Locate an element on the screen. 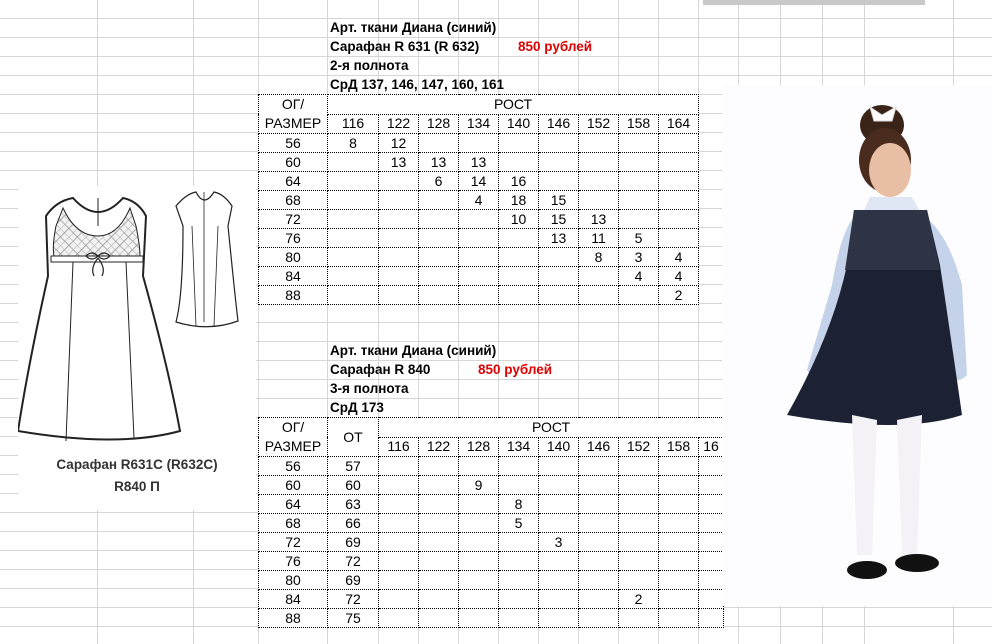 The width and height of the screenshot is (992, 644). height-header-cell: 152 is located at coordinates (598, 123).